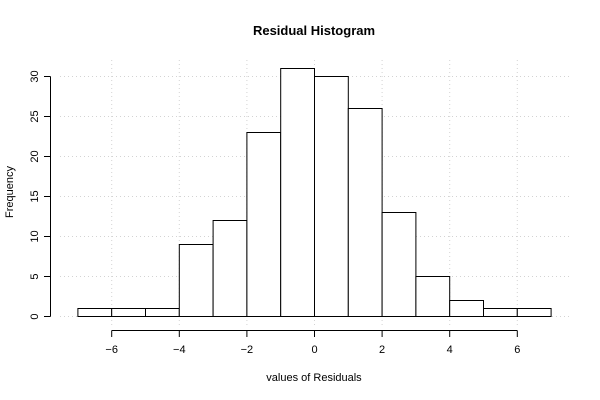 This screenshot has width=600, height=400. I want to click on y-tick-label: 30, so click(35, 76).